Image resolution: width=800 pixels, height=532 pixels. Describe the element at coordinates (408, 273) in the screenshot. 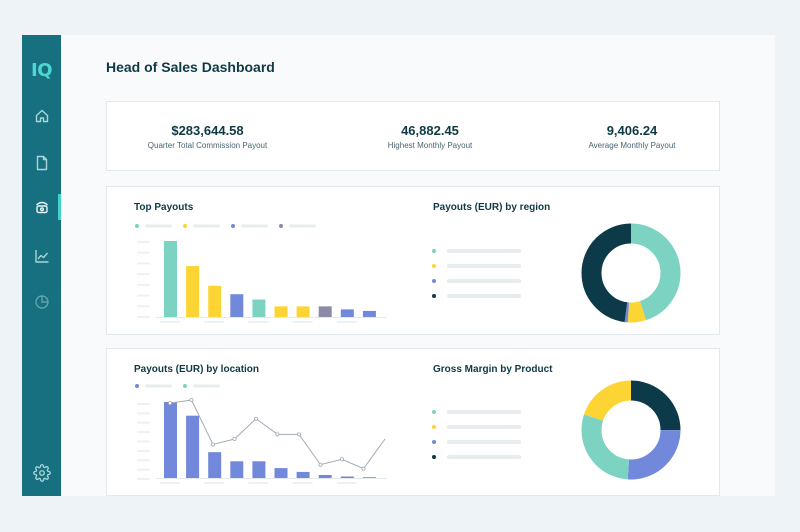

I see `top-charts-canvas` at that location.